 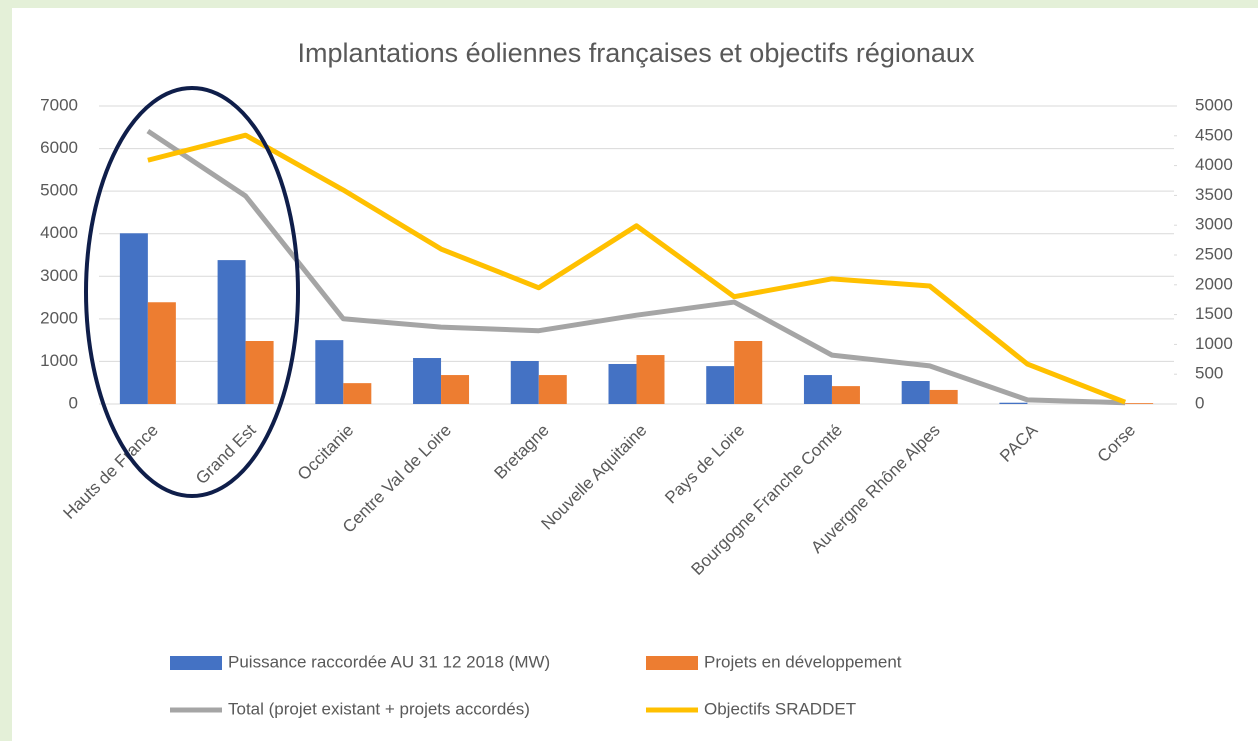 I want to click on y2-tick-label: 2500, so click(x=1214, y=253).